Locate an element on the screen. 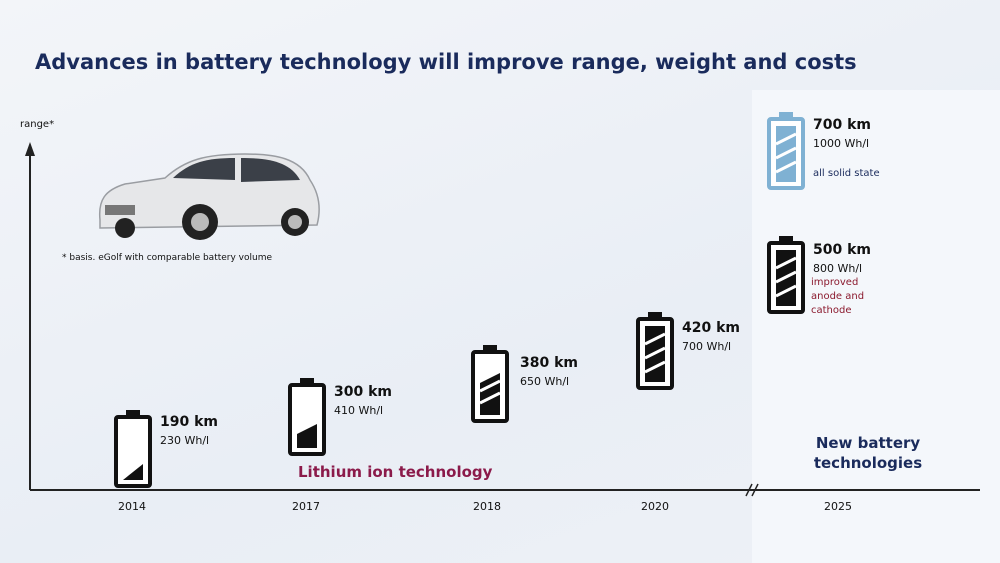  year-label: 2025 is located at coordinates (838, 506).